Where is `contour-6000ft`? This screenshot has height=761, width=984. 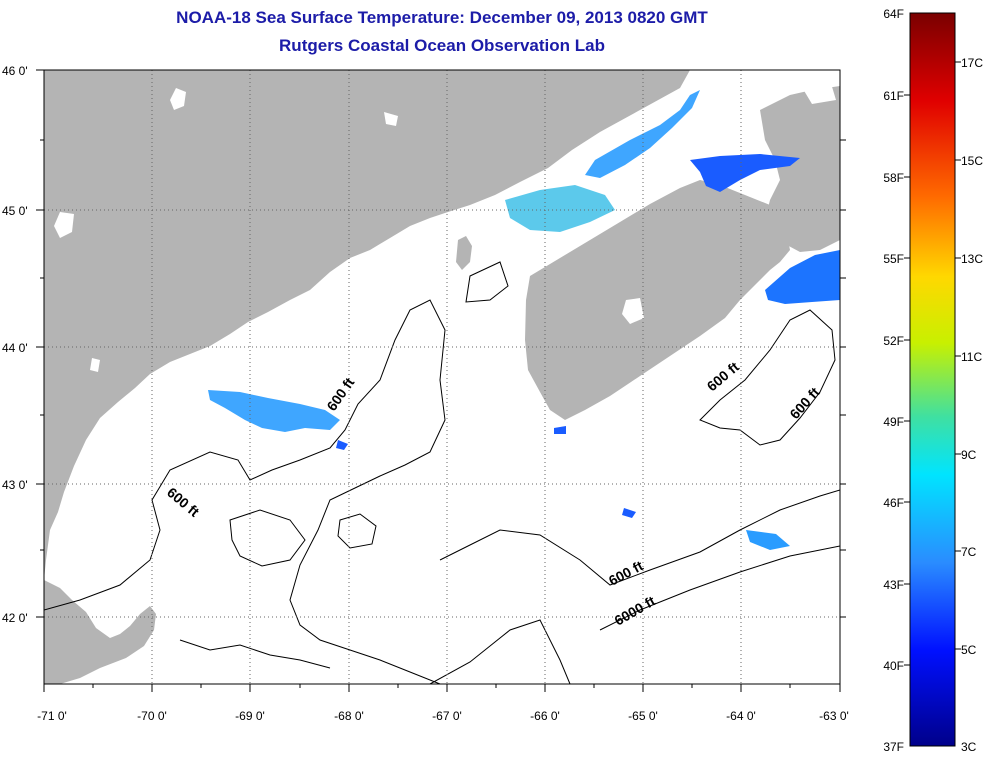 contour-6000ft is located at coordinates (634, 614).